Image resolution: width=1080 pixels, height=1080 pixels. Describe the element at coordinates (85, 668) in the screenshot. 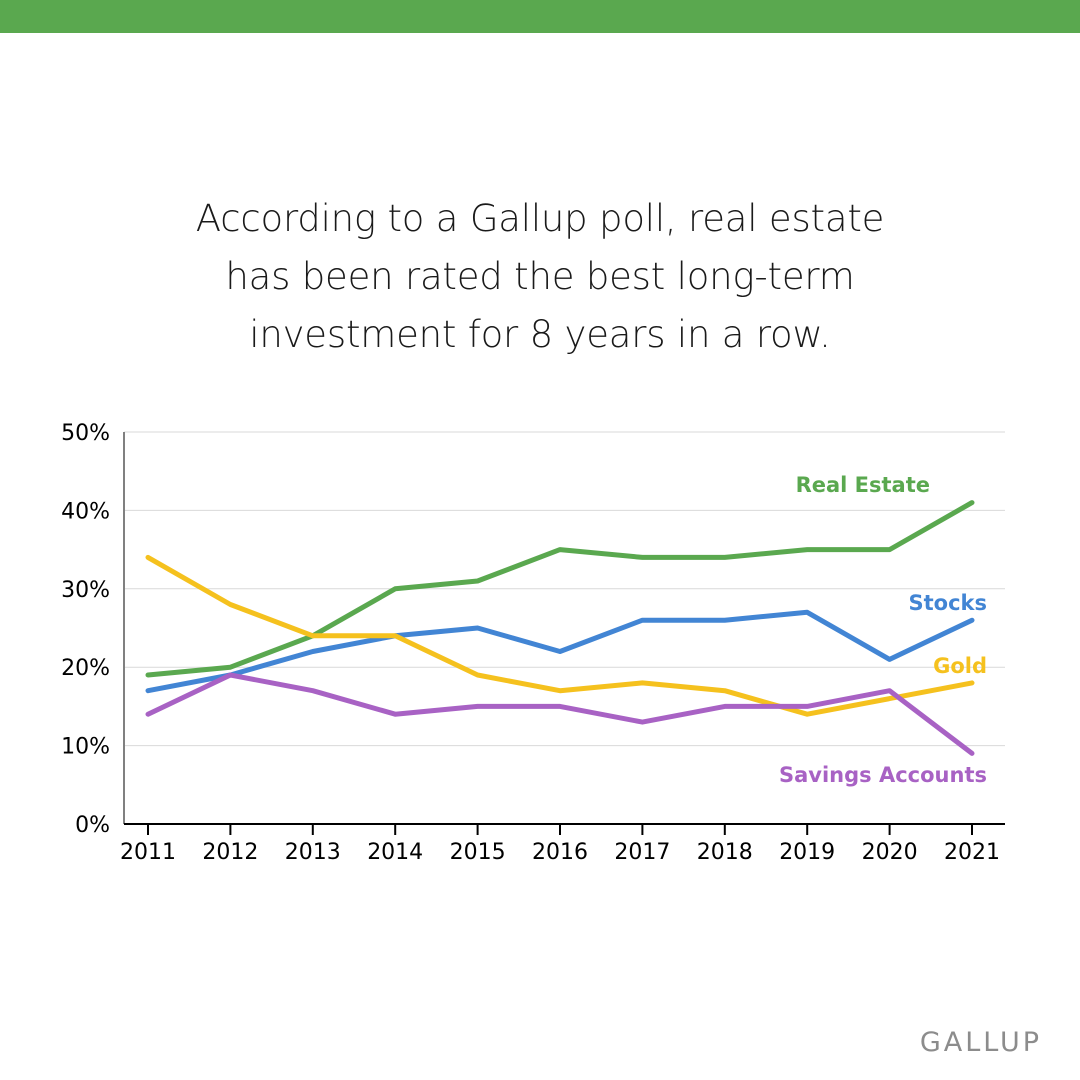

I see `y-axis-tick-label: 20%` at that location.